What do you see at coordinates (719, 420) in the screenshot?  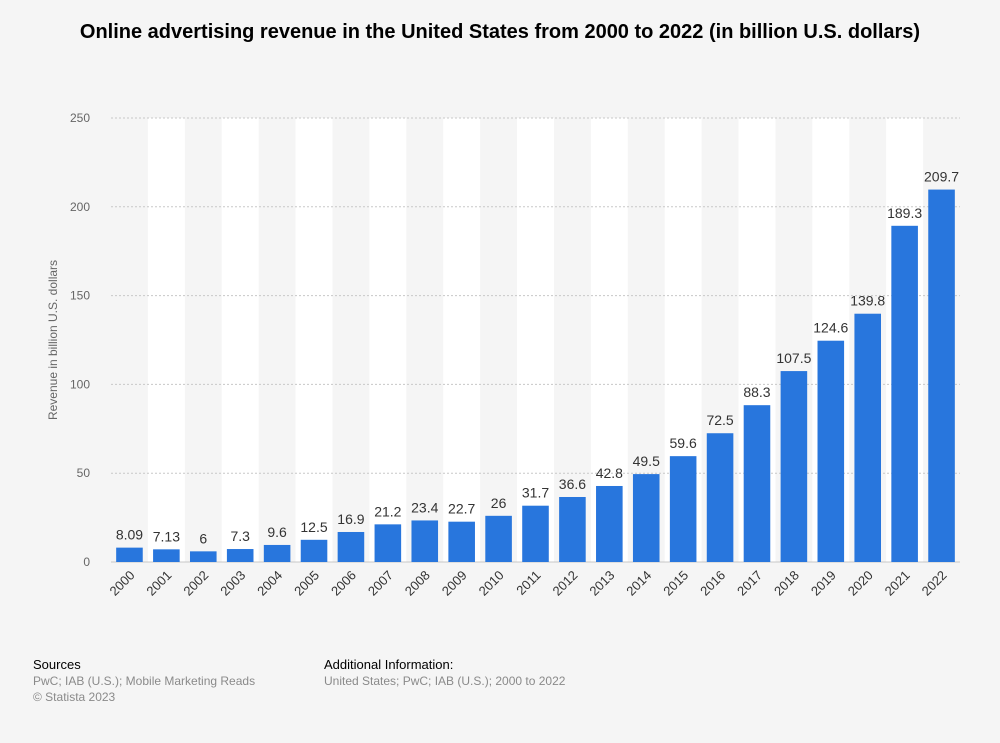 I see `value-label: 72.5` at bounding box center [719, 420].